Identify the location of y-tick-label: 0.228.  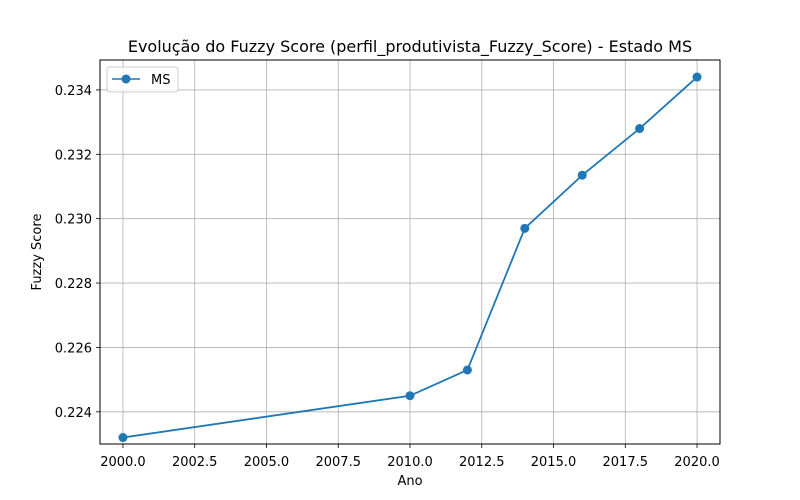
(73, 284).